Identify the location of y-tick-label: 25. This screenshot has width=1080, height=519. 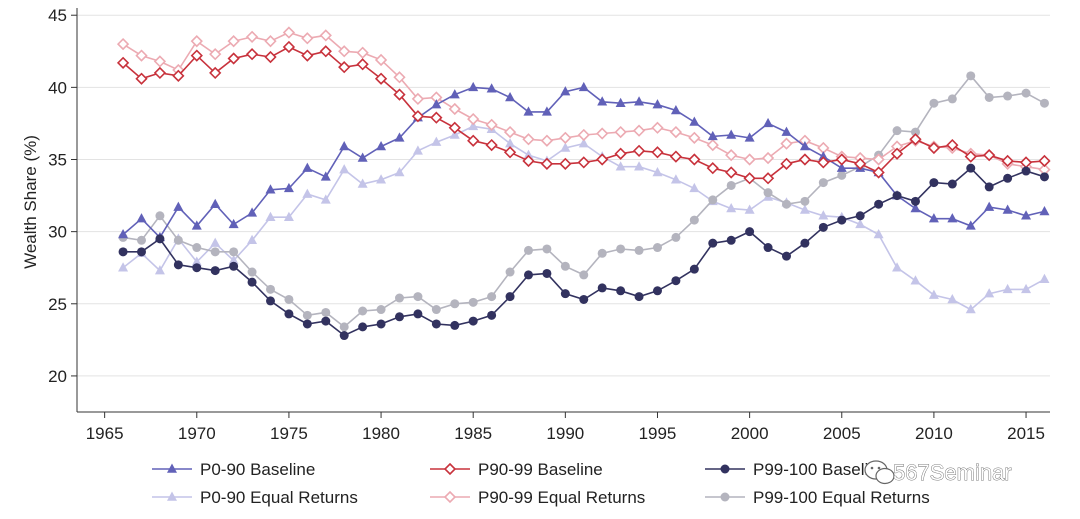
(57, 304).